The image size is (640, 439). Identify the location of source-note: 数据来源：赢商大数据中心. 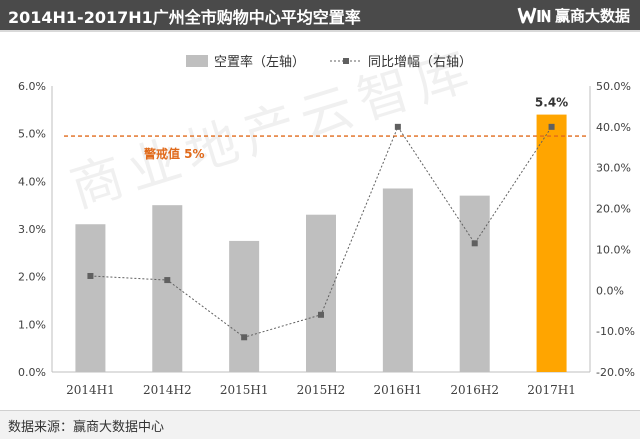
(86, 427).